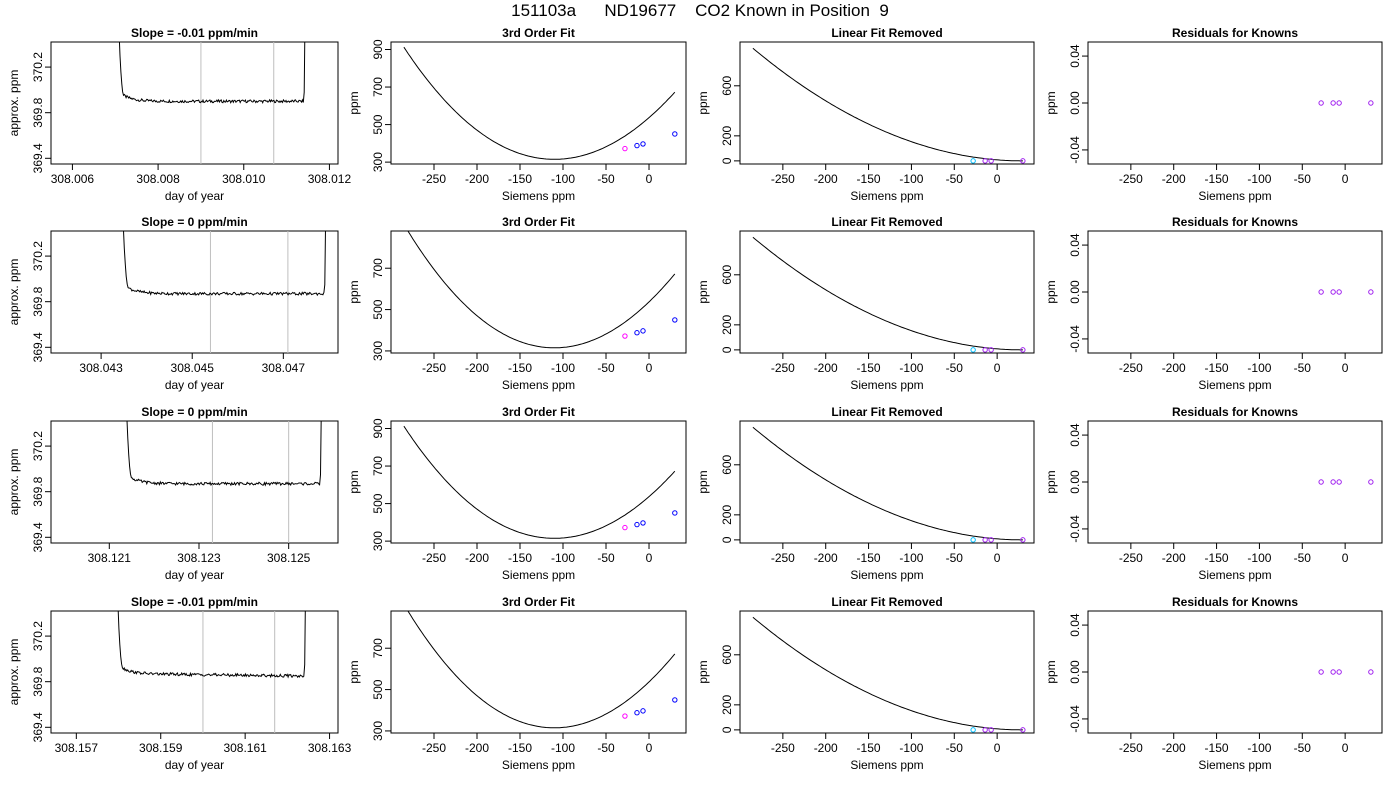  I want to click on x-tick-label: -200, so click(1174, 368).